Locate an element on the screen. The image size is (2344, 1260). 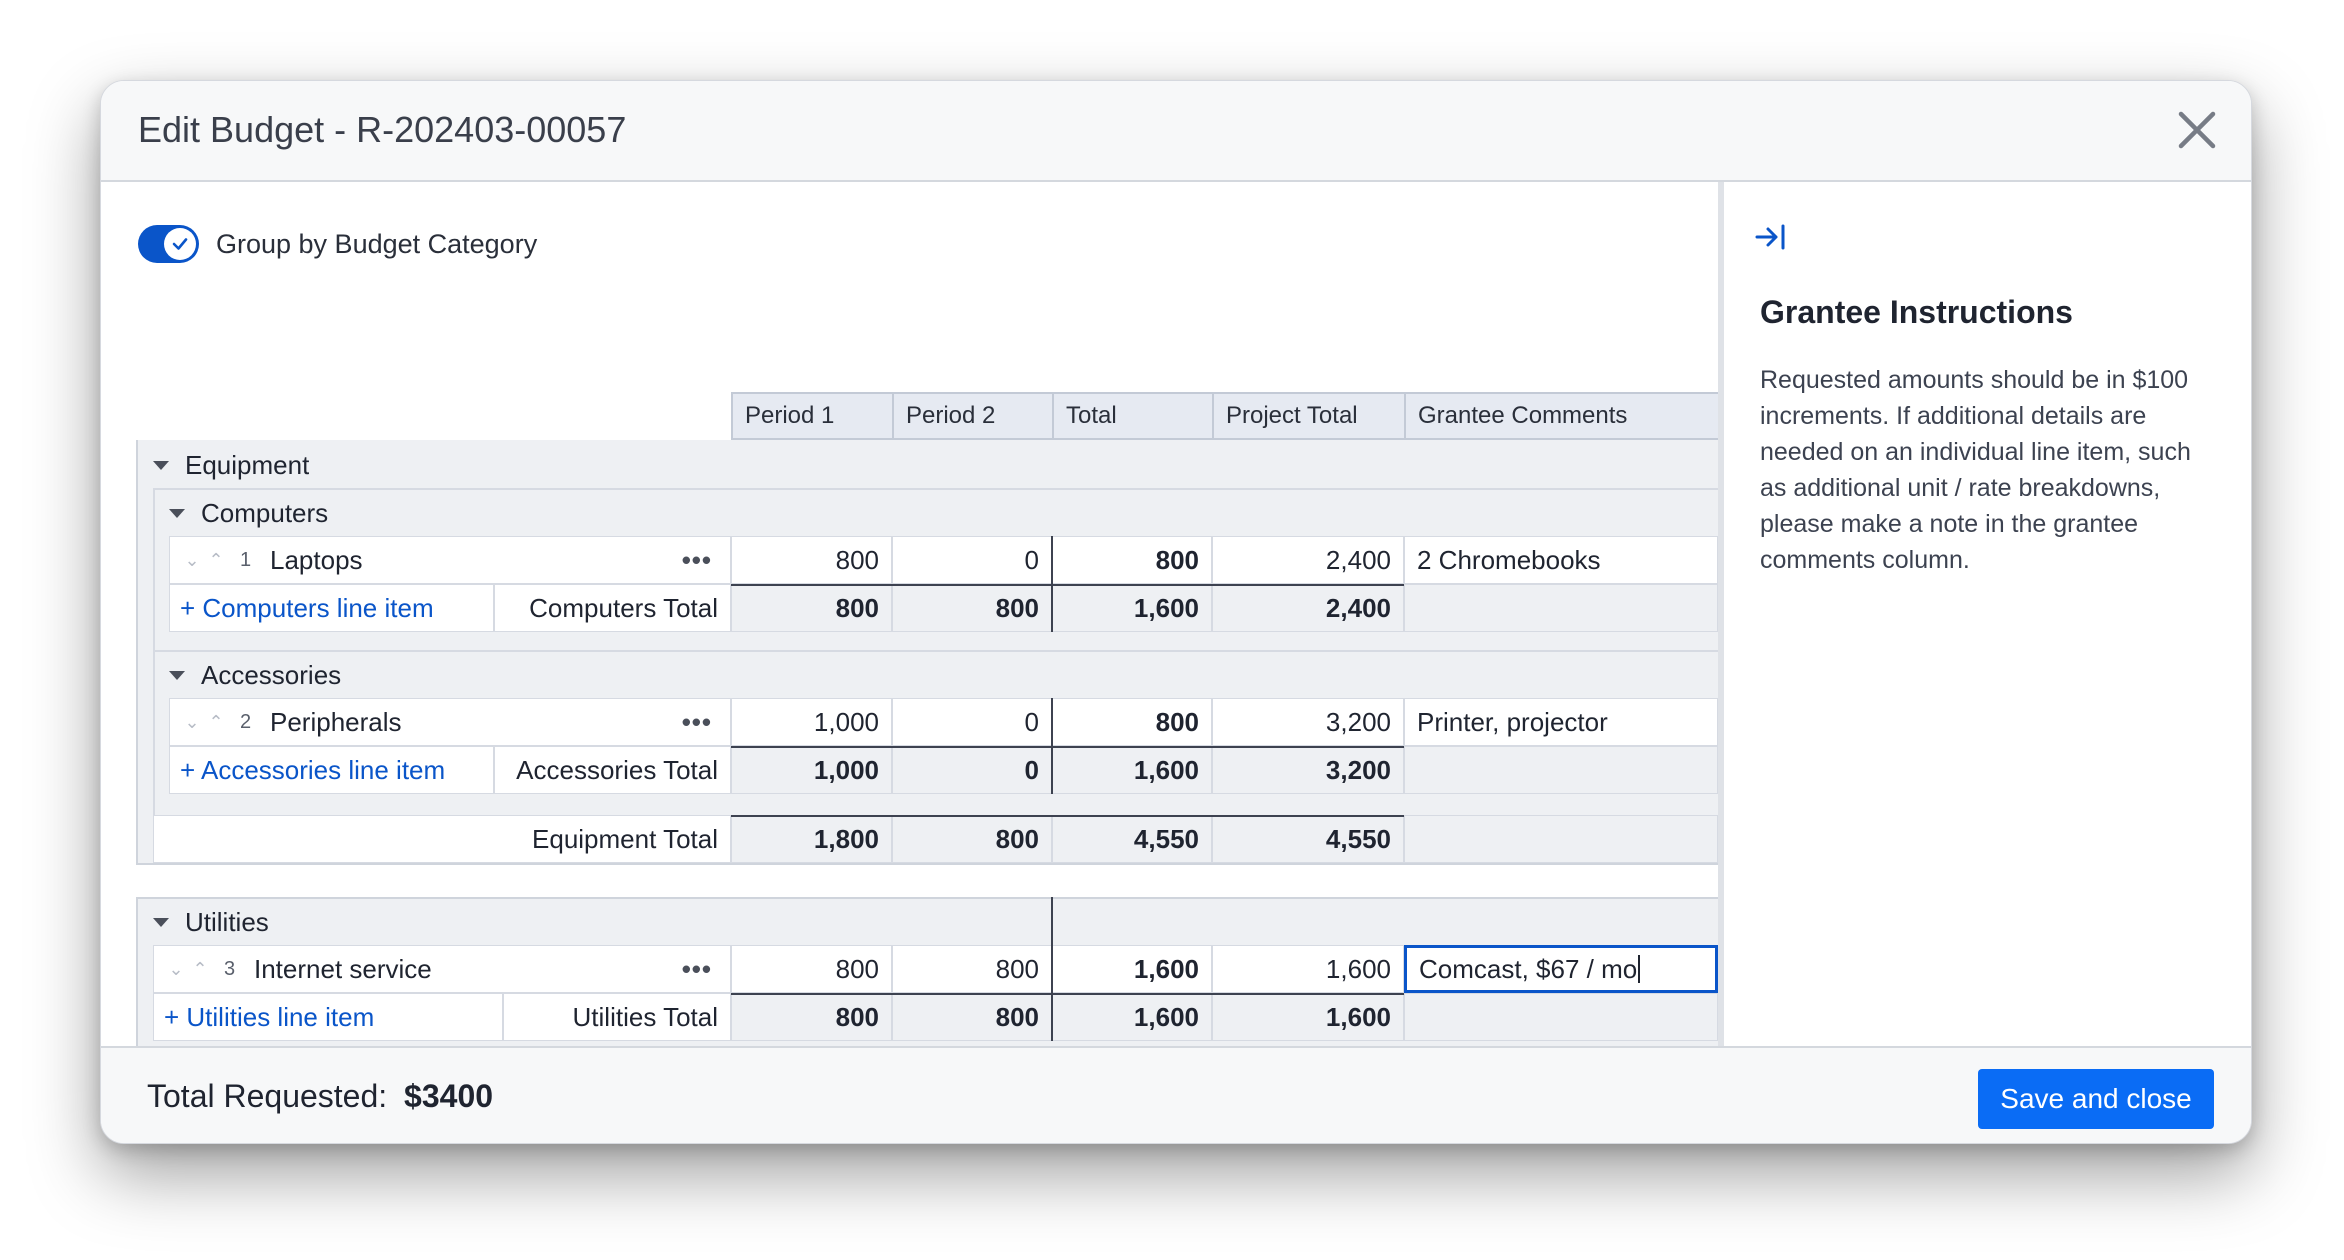
computers-total-total: 1,600 is located at coordinates (1132, 608).